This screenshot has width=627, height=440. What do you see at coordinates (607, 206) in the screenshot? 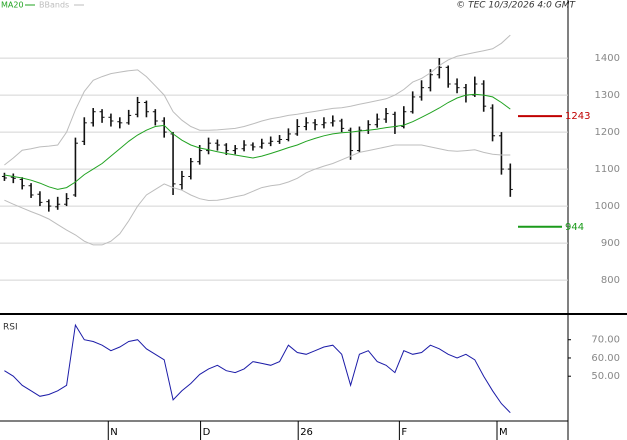
I see `y-tick-label: 1000` at bounding box center [607, 206].